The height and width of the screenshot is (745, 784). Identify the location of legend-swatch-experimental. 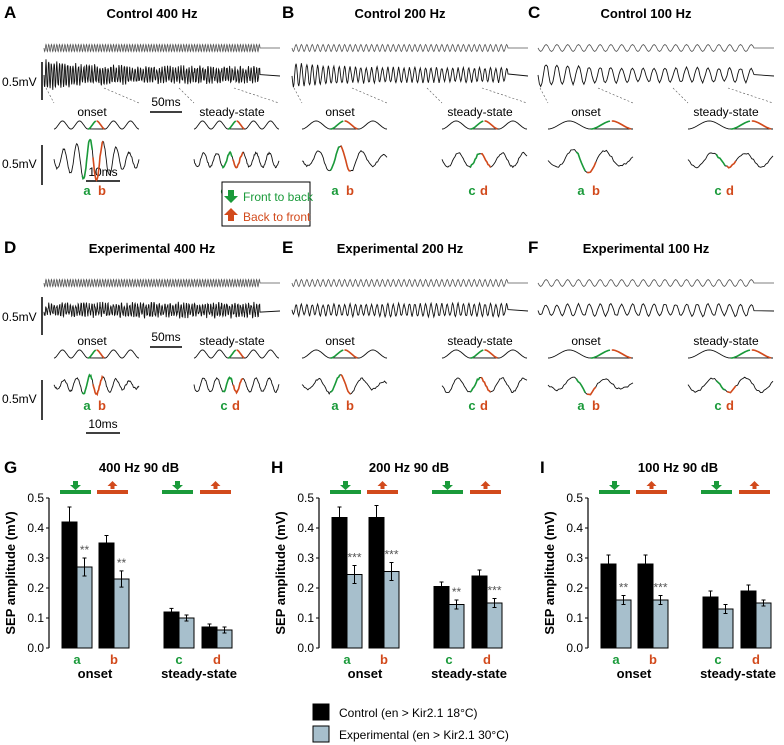
(321, 734).